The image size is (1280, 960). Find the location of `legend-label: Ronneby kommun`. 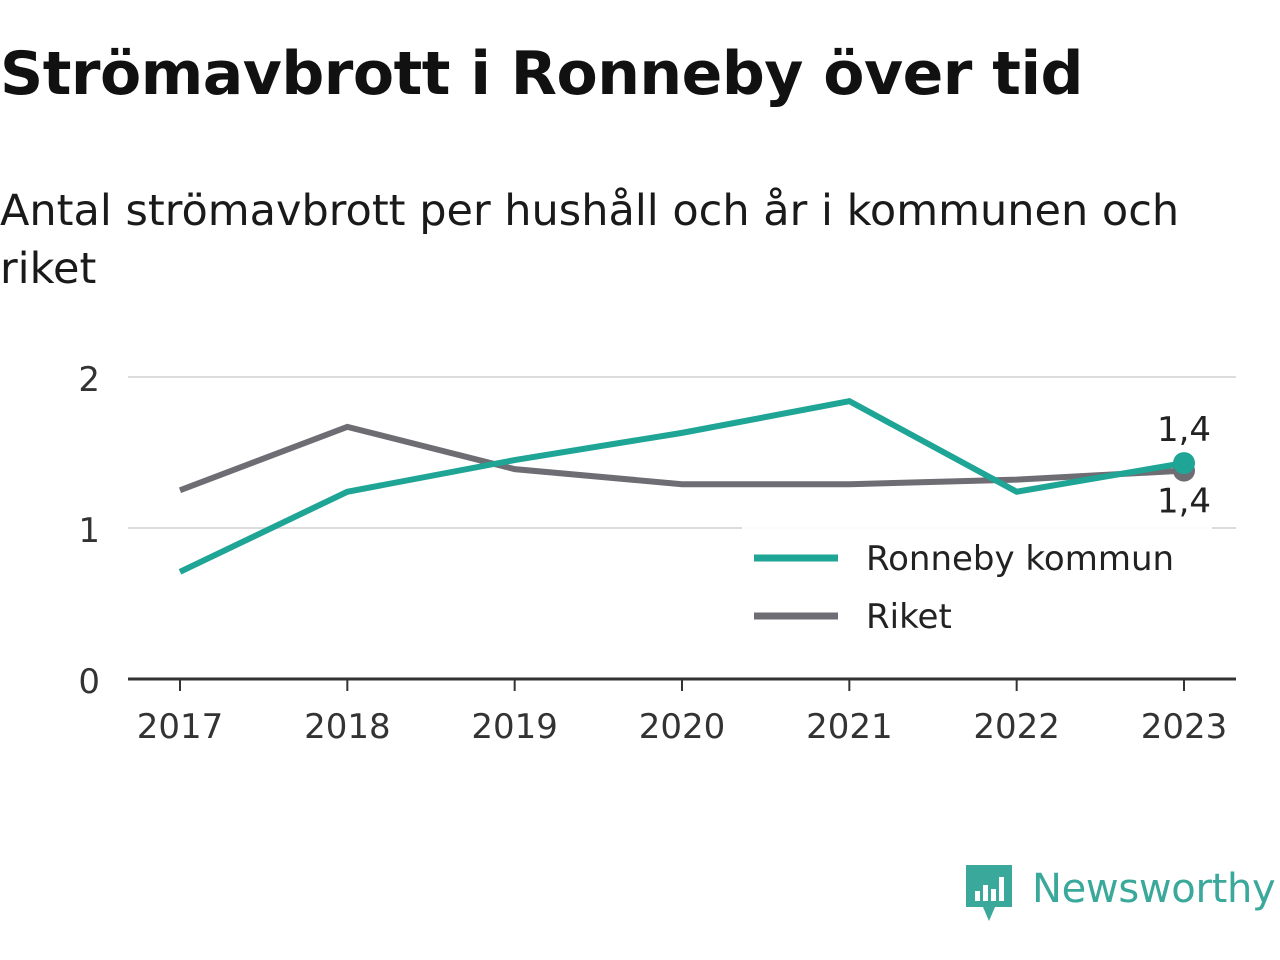

legend-label: Ronneby kommun is located at coordinates (1020, 559).